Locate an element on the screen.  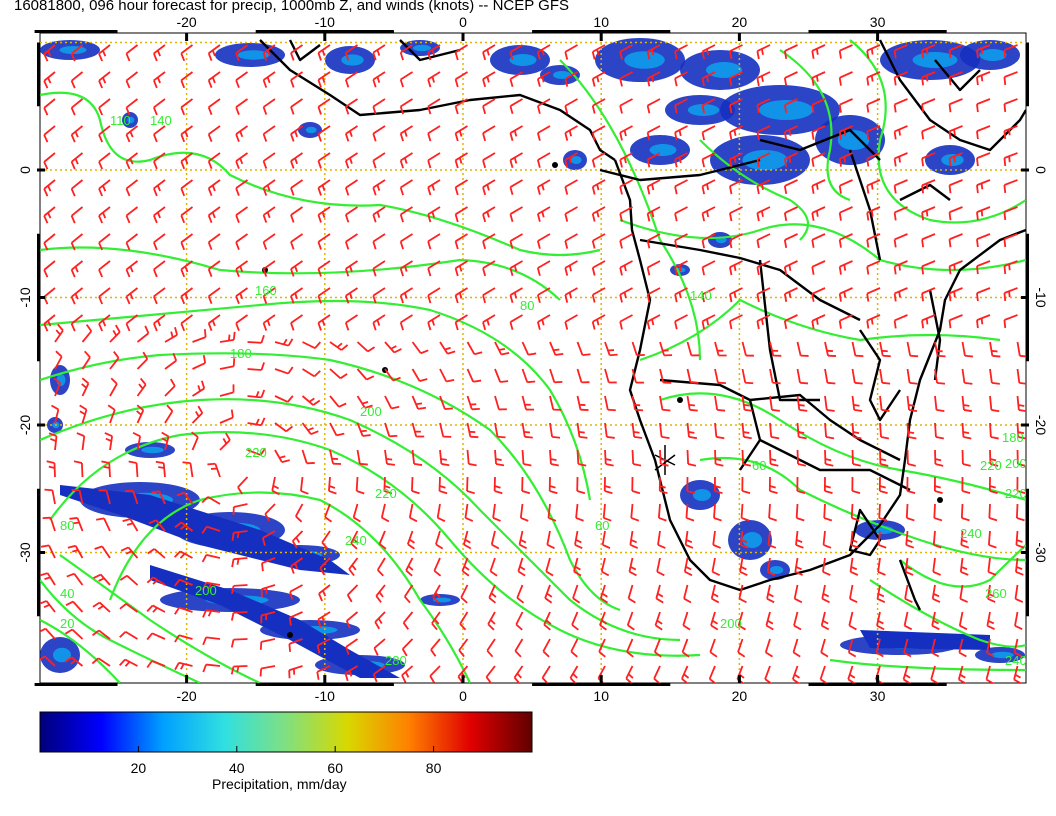
lon-tick-bottom: -20 is located at coordinates (186, 696).